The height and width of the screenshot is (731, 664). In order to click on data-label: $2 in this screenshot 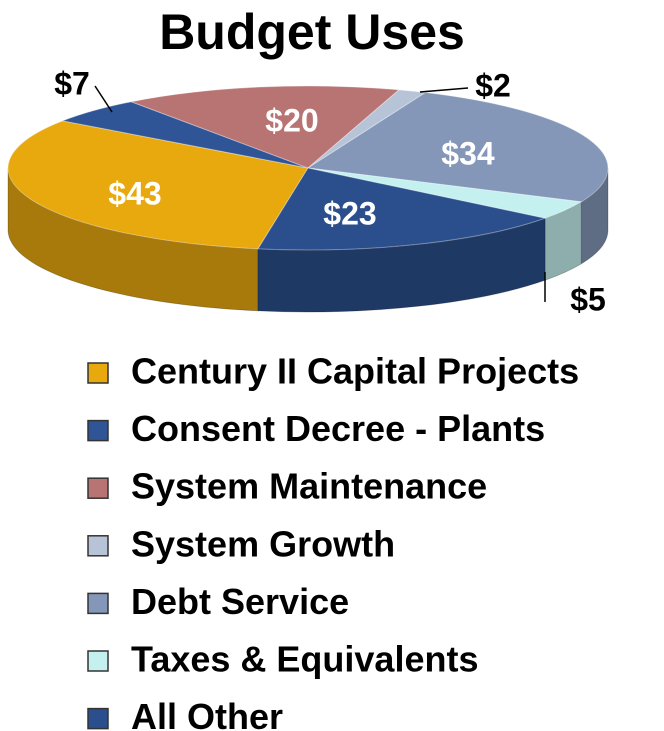, I will do `click(493, 85)`.